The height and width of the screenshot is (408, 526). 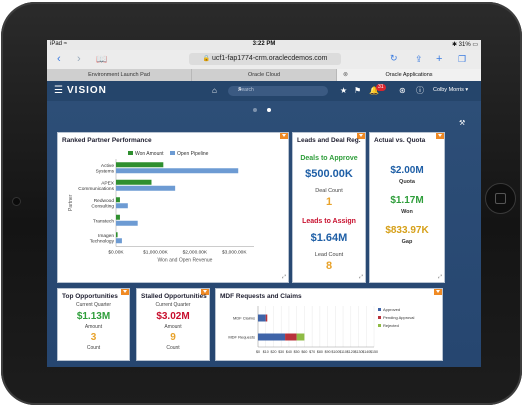 I want to click on deal-count-label: Deal Count, so click(x=329, y=191).